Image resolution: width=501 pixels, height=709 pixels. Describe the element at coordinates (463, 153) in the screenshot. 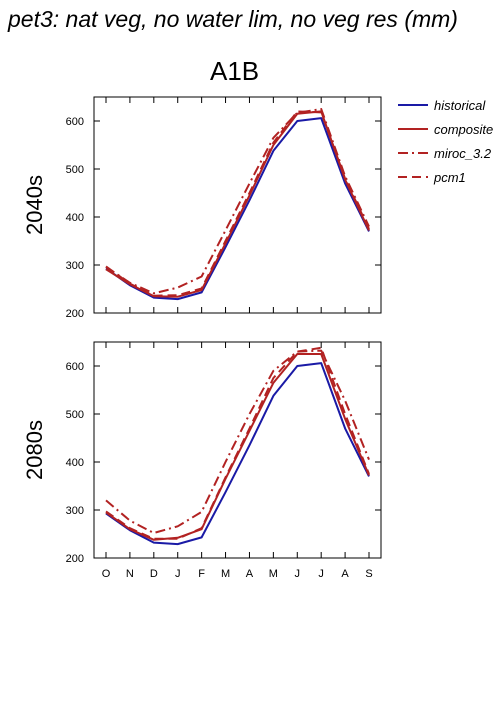

I see `legend-label-miroc_3.2: miroc_3.2` at that location.